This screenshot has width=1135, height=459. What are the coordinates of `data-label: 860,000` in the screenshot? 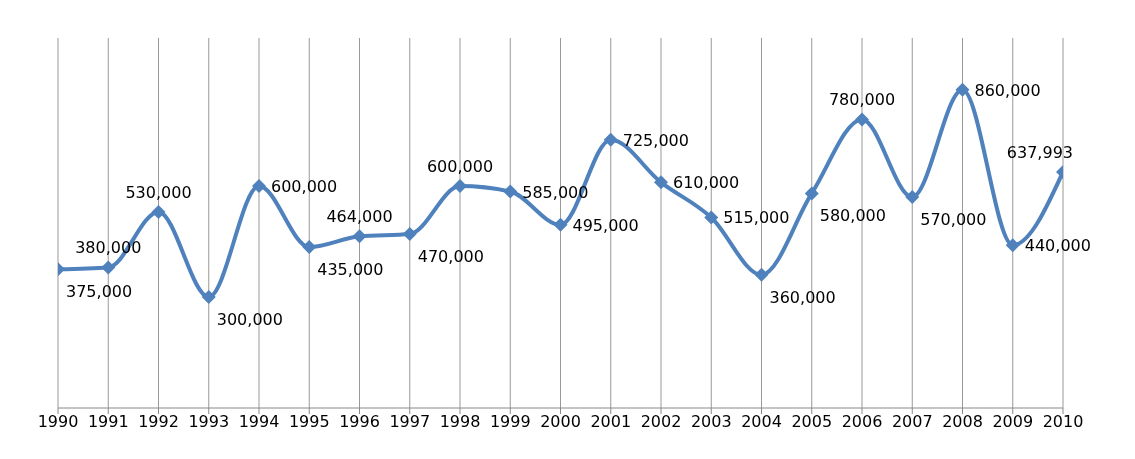 It's located at (1007, 90).